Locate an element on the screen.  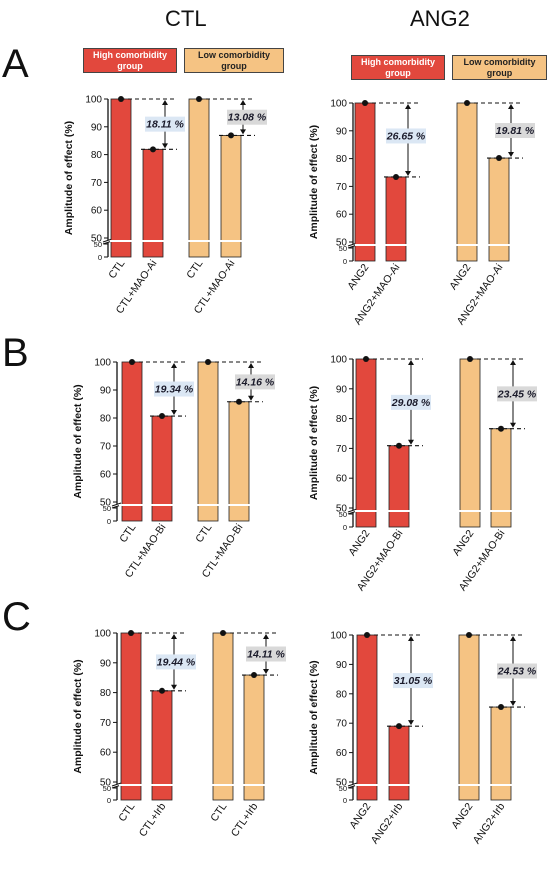
chart-a-ctl-y-tick-label: 50 is located at coordinates (98, 244).